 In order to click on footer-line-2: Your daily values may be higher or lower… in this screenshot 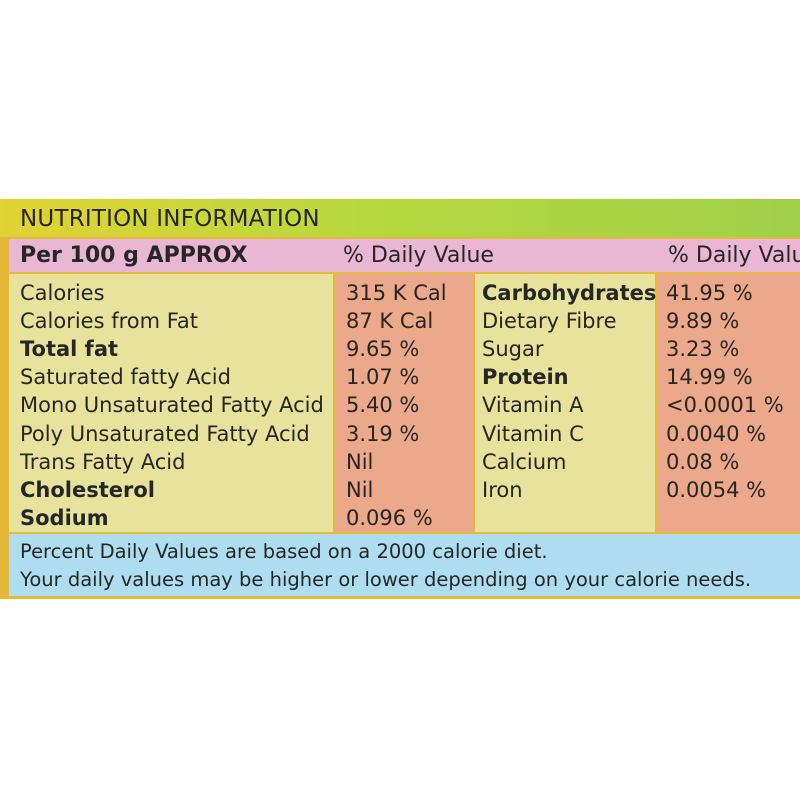, I will do `click(386, 579)`.